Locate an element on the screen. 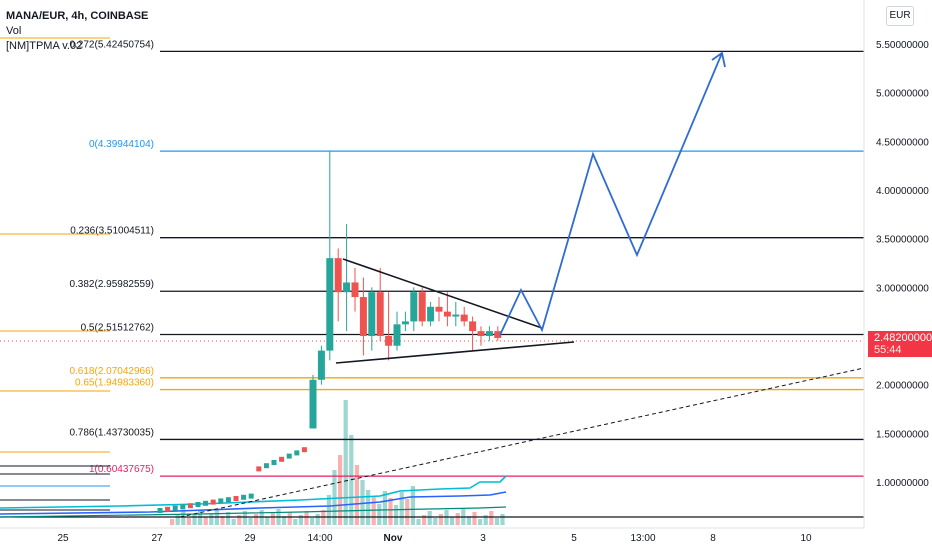 The width and height of the screenshot is (932, 550). fib-level-label: 0(4.39944104) is located at coordinates (121, 144).